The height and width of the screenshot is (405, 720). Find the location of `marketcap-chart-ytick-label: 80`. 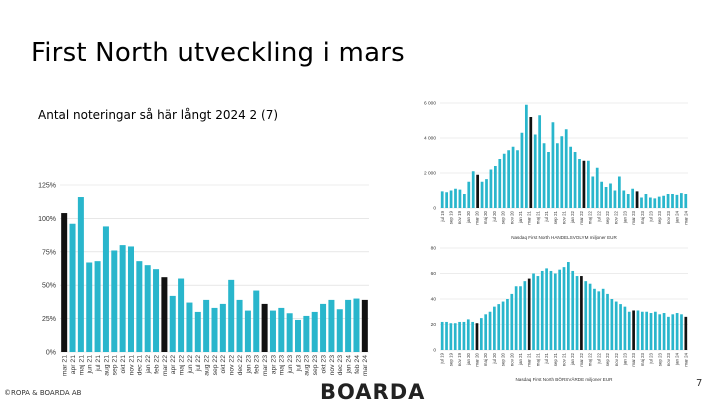

marketcap-chart-ytick-label: 80 is located at coordinates (434, 249).